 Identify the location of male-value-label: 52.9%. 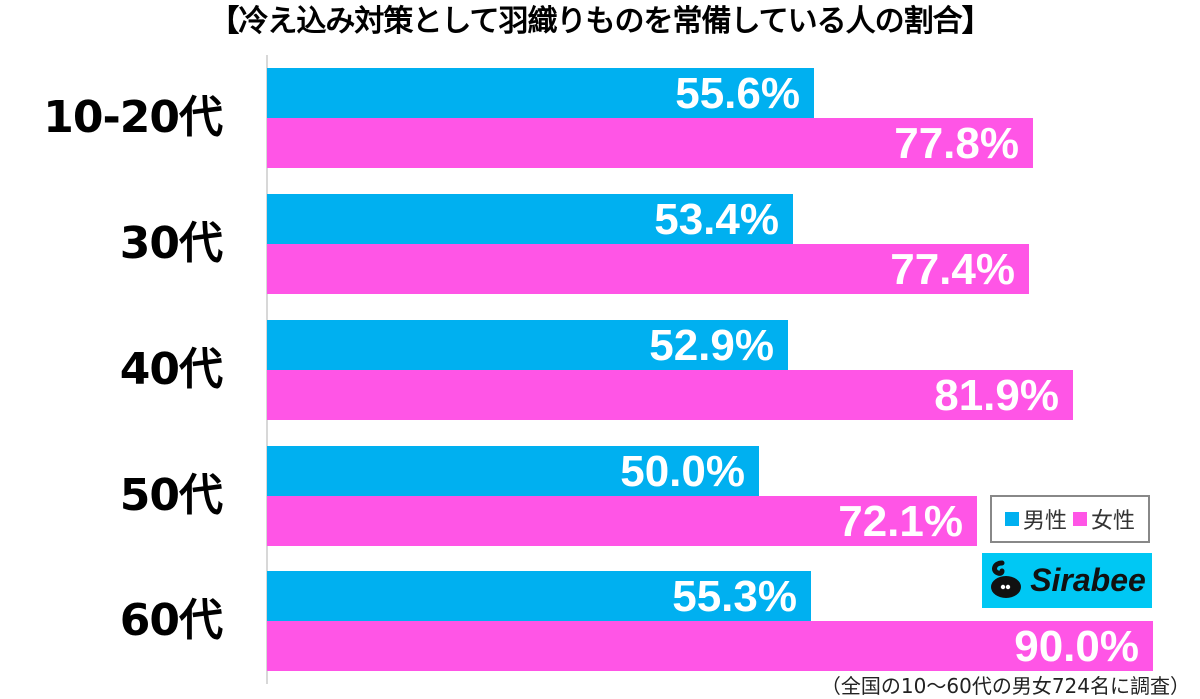
(711, 345).